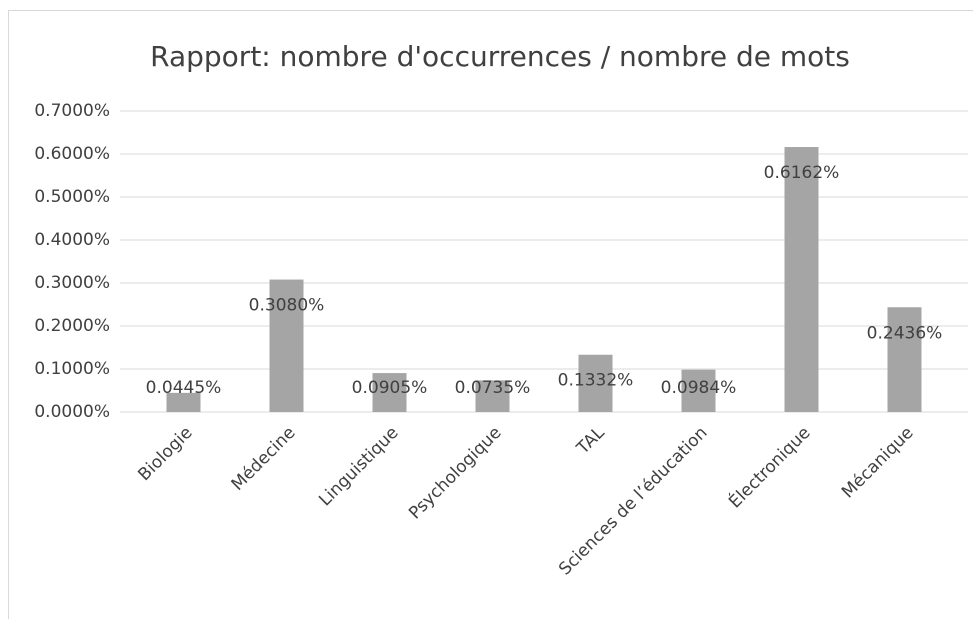  I want to click on data-label: 0.3080%, so click(287, 306).